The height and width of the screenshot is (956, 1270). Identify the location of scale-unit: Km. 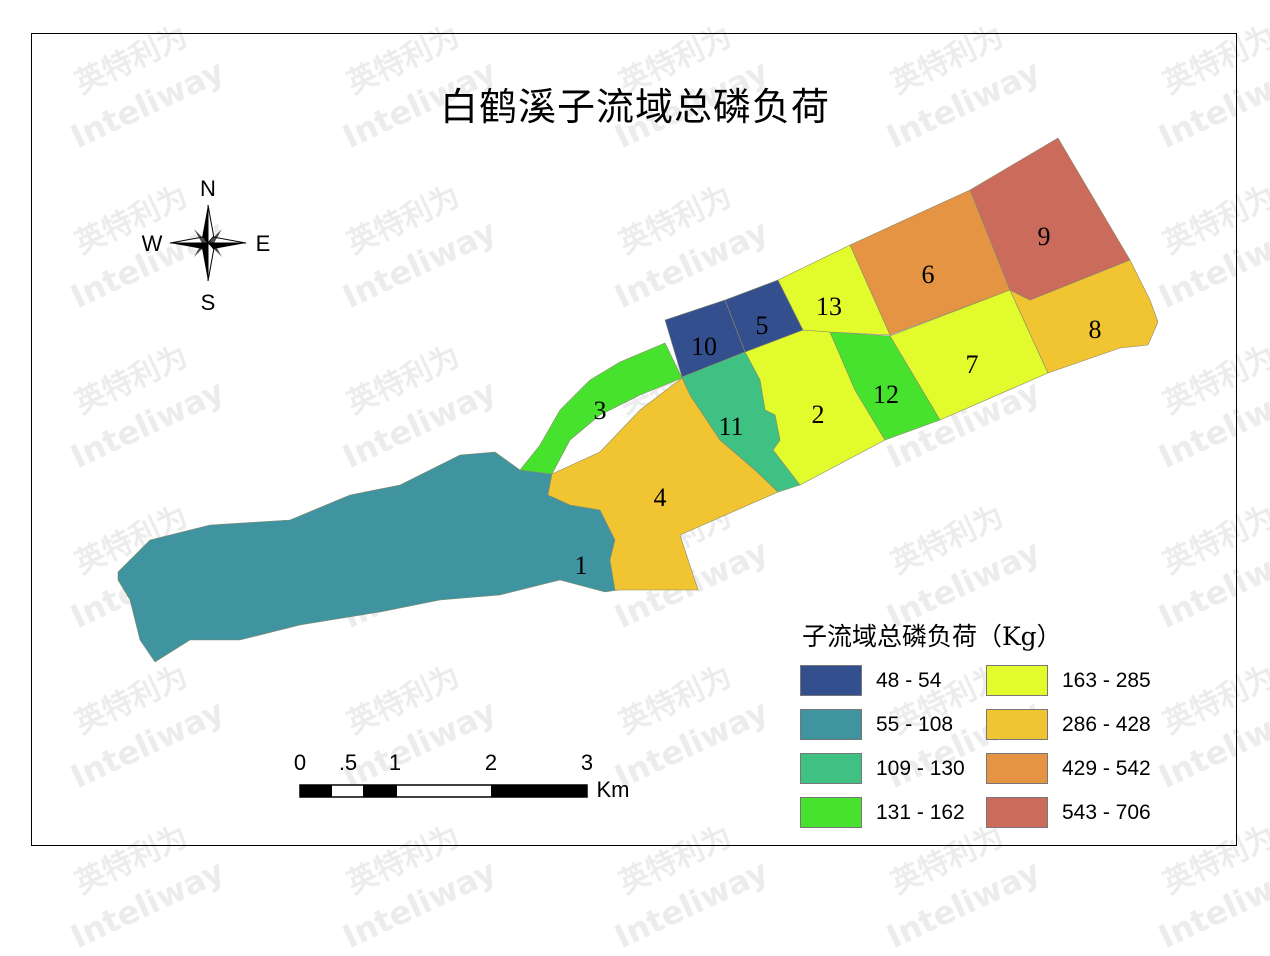
(613, 789).